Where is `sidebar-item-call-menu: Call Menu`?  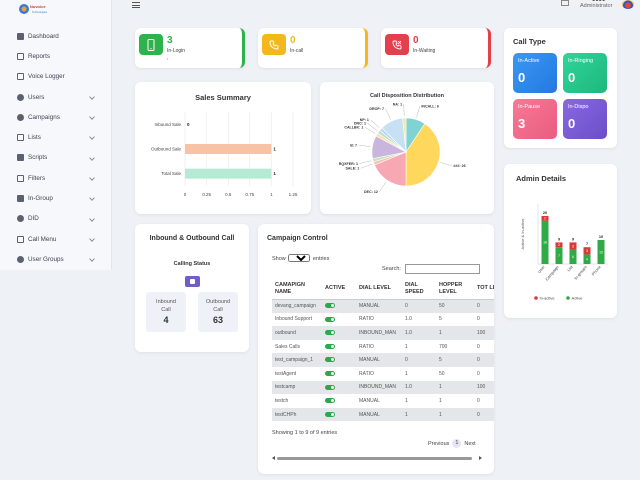 sidebar-item-call-menu: Call Menu is located at coordinates (56, 239).